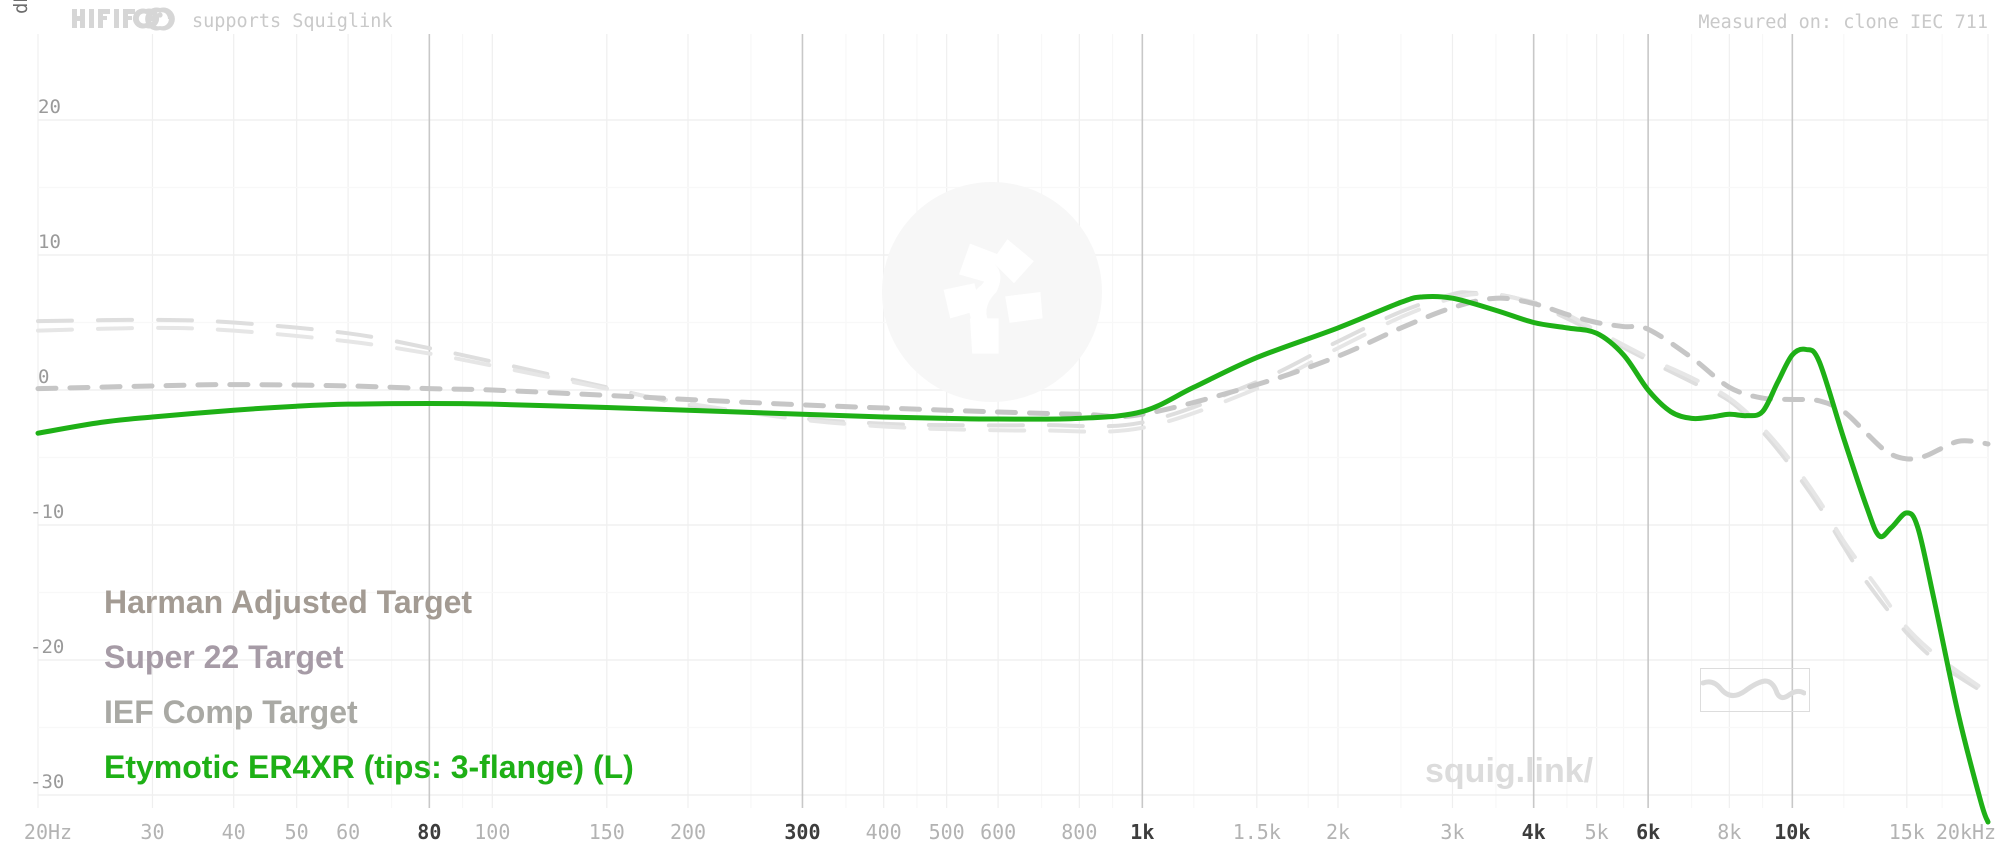 This screenshot has width=2000, height=865. What do you see at coordinates (606, 832) in the screenshot?
I see `x-axis-tick-label: 150` at bounding box center [606, 832].